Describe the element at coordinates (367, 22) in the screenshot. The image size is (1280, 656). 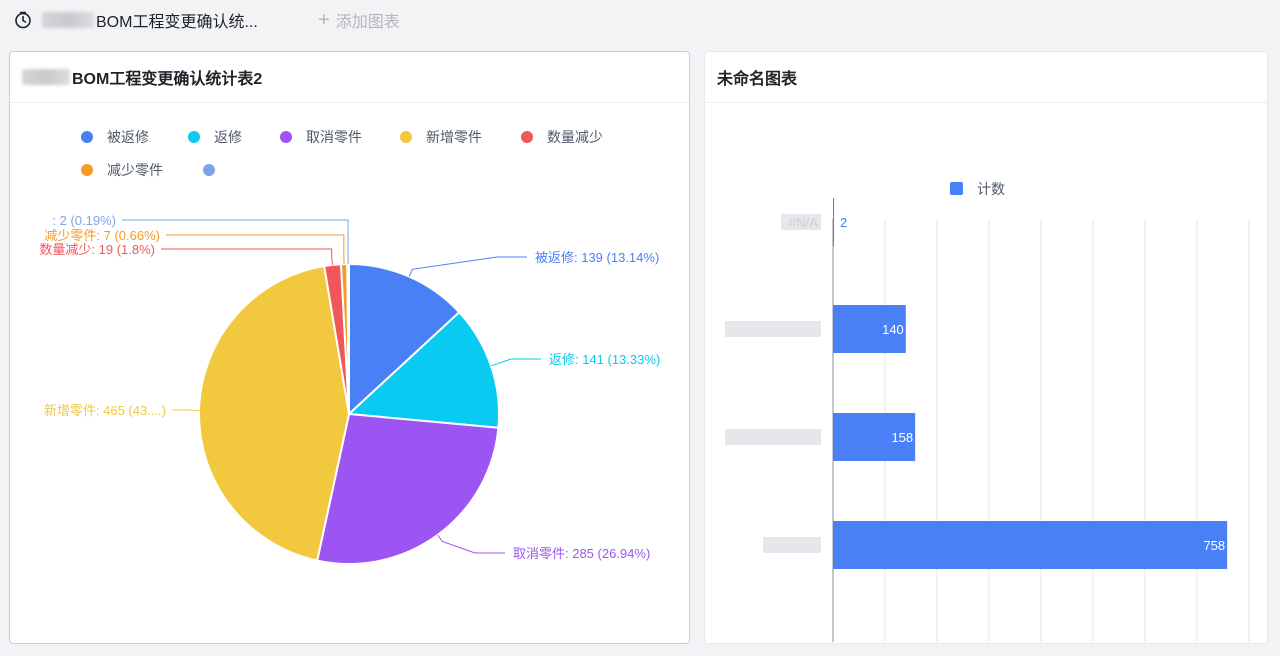
I see `add-chart-label: 添加图表` at that location.